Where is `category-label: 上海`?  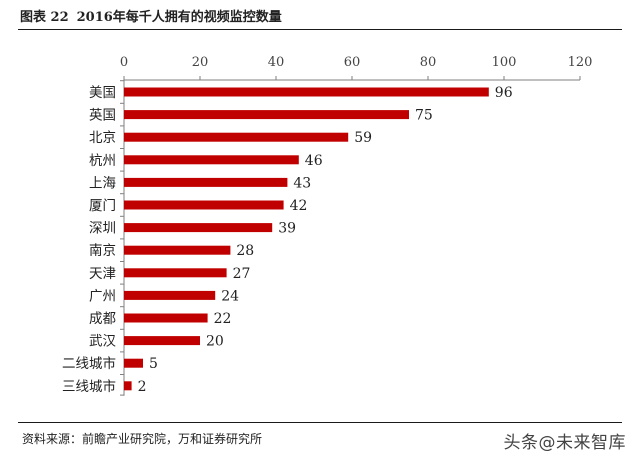 category-label: 上海 is located at coordinates (102, 183).